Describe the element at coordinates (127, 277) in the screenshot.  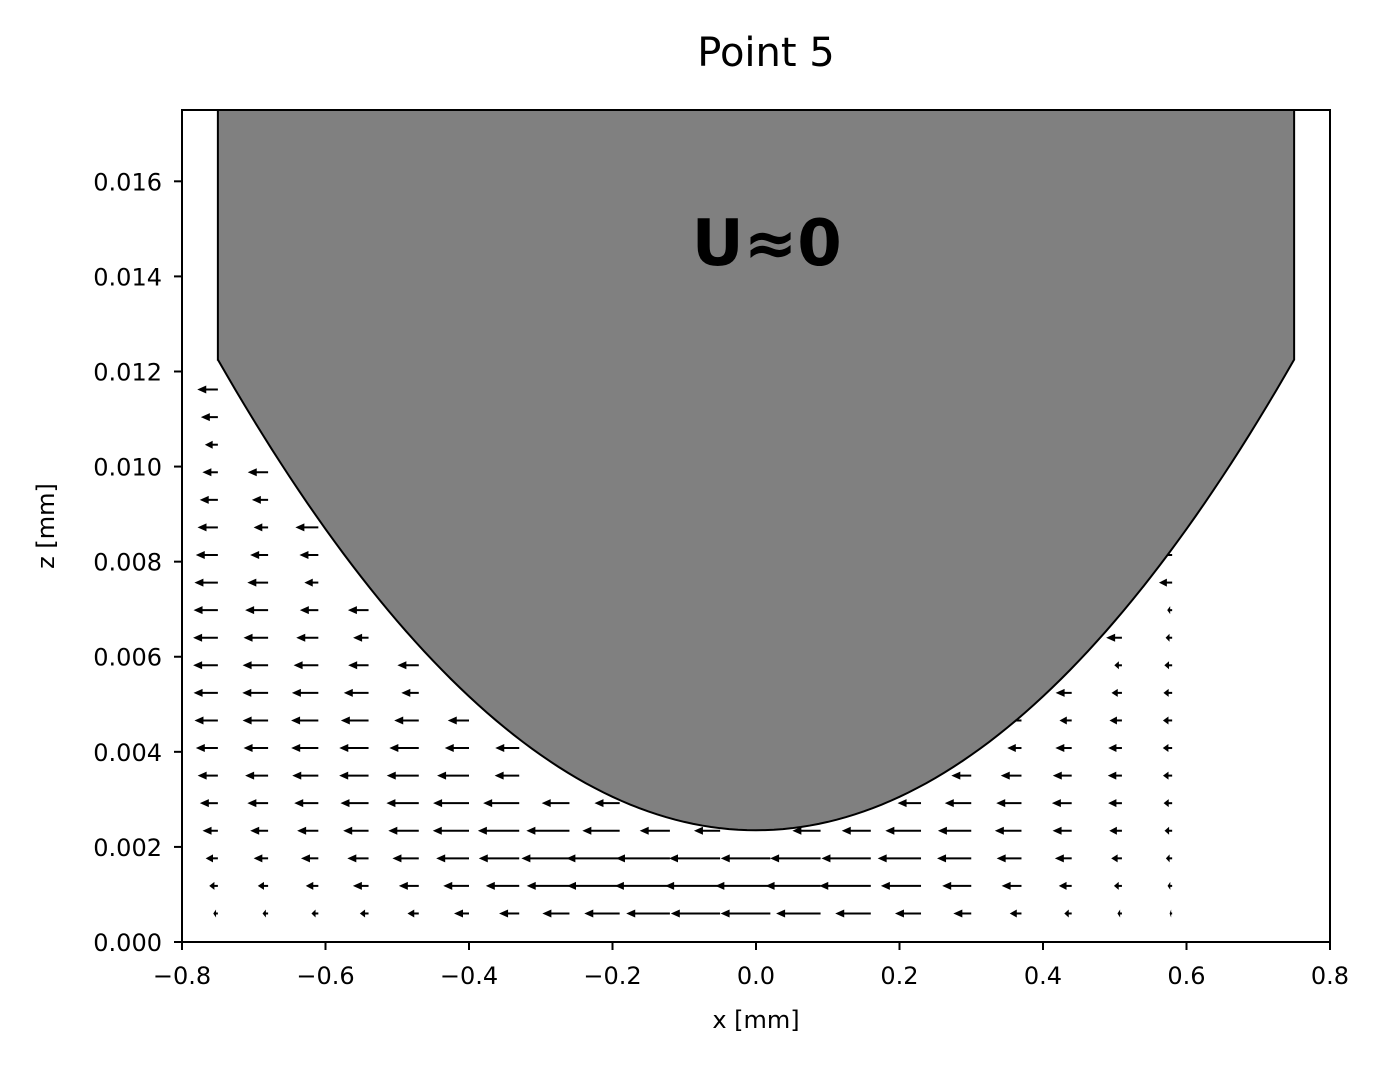
I see `y-tick-label: 0.014` at that location.